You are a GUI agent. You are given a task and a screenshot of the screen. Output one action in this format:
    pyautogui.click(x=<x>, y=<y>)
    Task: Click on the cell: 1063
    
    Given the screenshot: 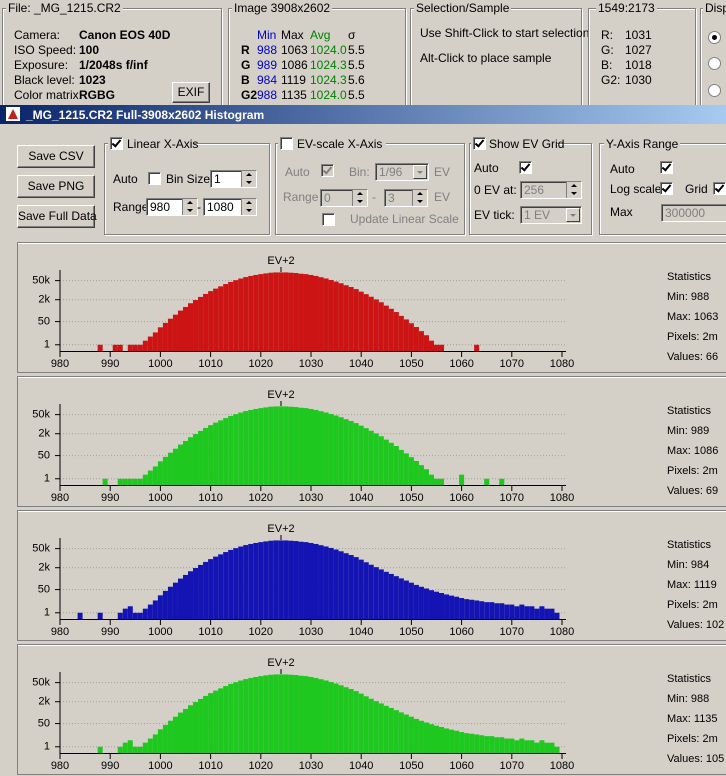 What is the action you would take?
    pyautogui.click(x=294, y=50)
    